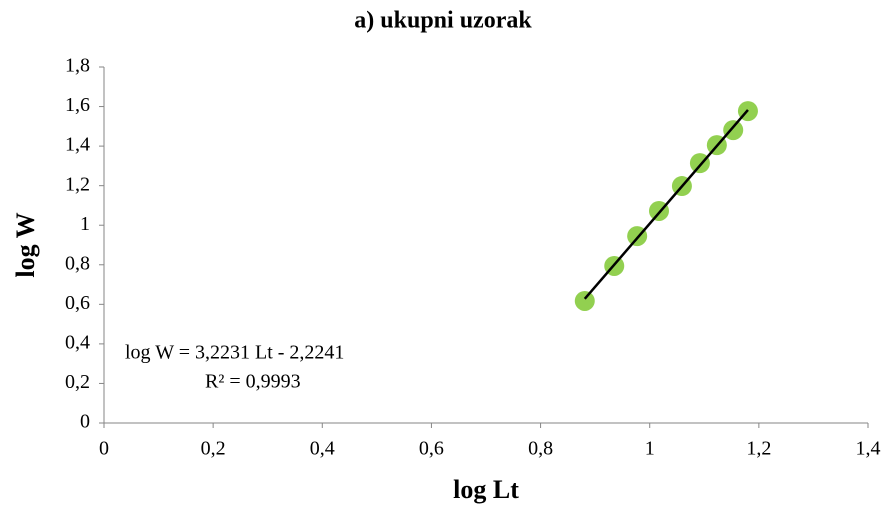 The width and height of the screenshot is (887, 513). Describe the element at coordinates (77, 66) in the screenshot. I see `y-tick-label: 1,8` at that location.